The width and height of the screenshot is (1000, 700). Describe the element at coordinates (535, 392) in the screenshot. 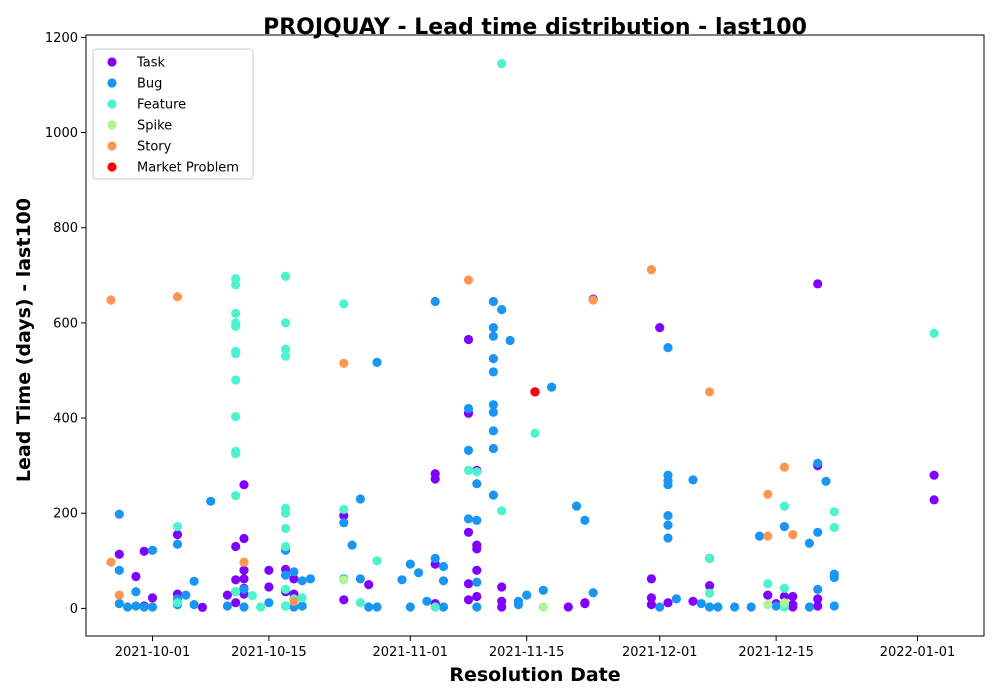

I see `point-market-problem` at that location.